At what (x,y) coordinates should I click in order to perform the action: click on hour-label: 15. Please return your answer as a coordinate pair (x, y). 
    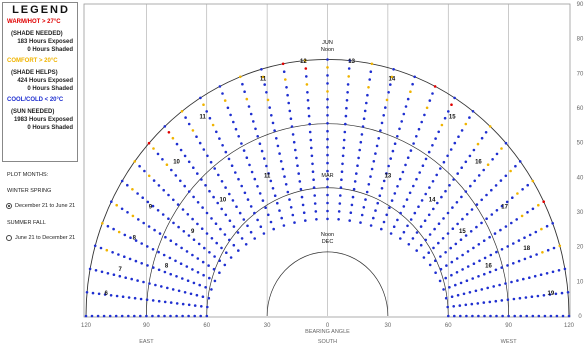
    Looking at the image, I should click on (462, 232).